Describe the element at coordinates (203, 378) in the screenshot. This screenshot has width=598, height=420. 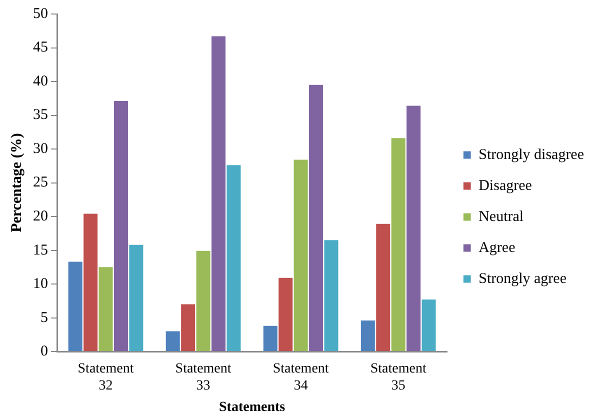
I see `x-tick-label: Statement 33` at that location.